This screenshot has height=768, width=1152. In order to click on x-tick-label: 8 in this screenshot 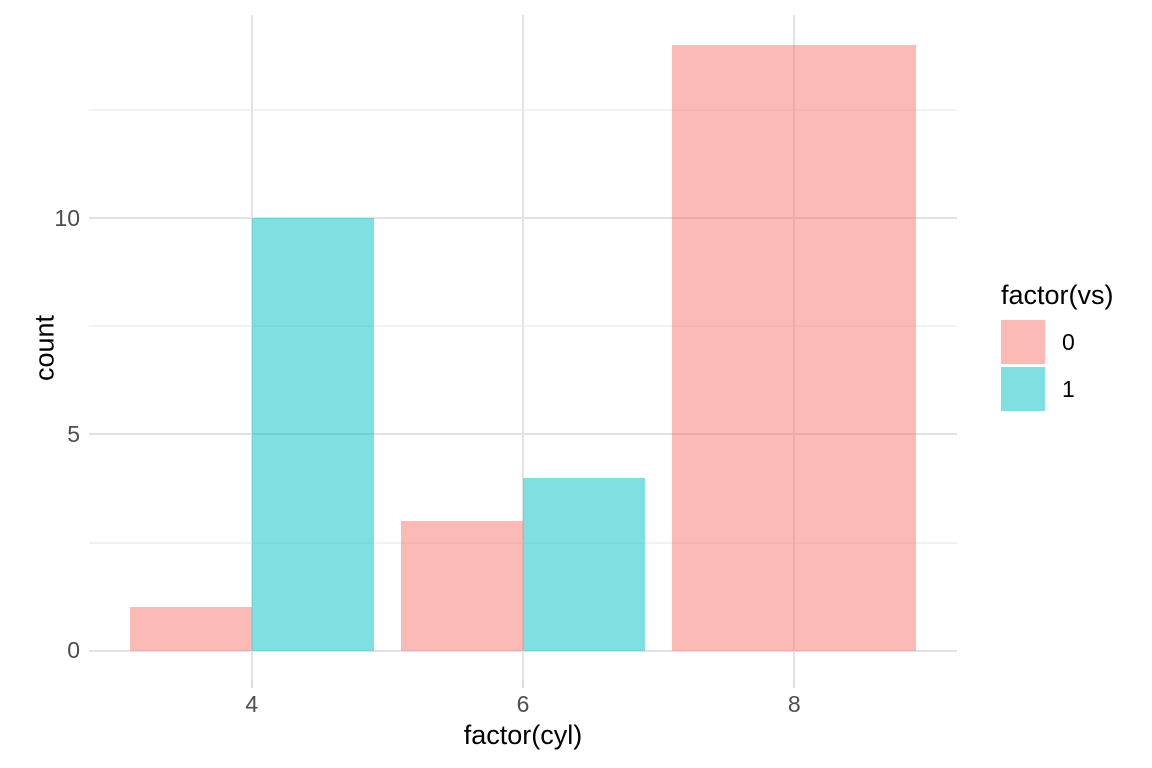, I will do `click(794, 704)`.